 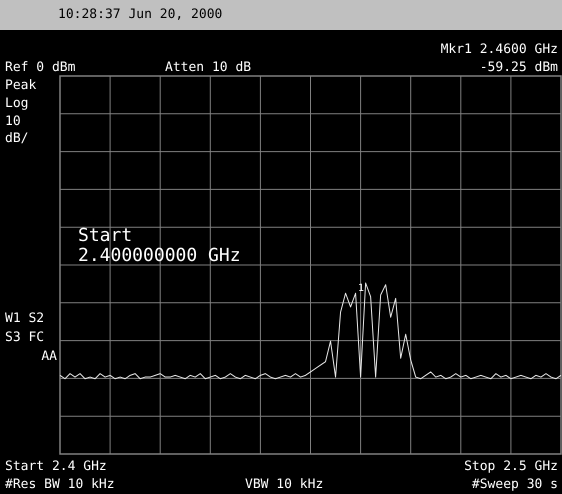 I want to click on text: VBW 10 kHz, so click(x=284, y=484).